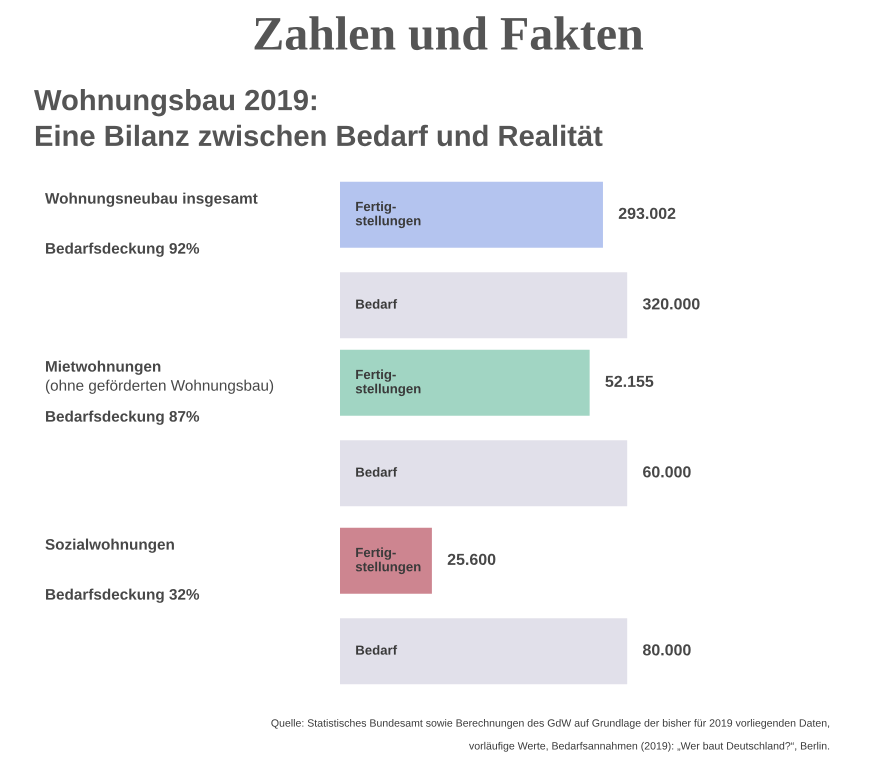  Describe the element at coordinates (472, 560) in the screenshot. I see `data-label: 25.600` at that location.